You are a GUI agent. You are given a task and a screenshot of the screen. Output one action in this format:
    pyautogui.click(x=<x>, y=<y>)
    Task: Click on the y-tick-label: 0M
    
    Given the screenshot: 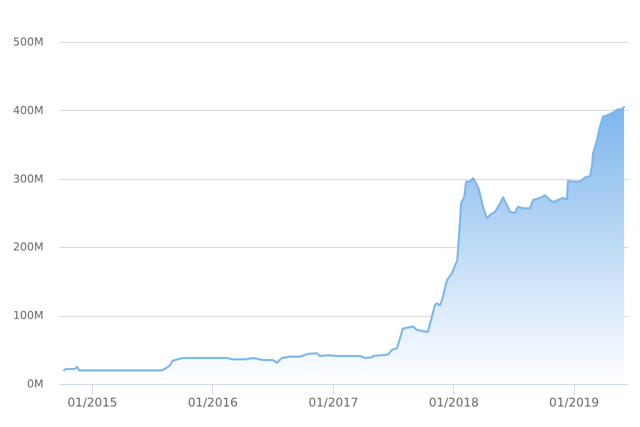 What is the action you would take?
    pyautogui.click(x=35, y=384)
    